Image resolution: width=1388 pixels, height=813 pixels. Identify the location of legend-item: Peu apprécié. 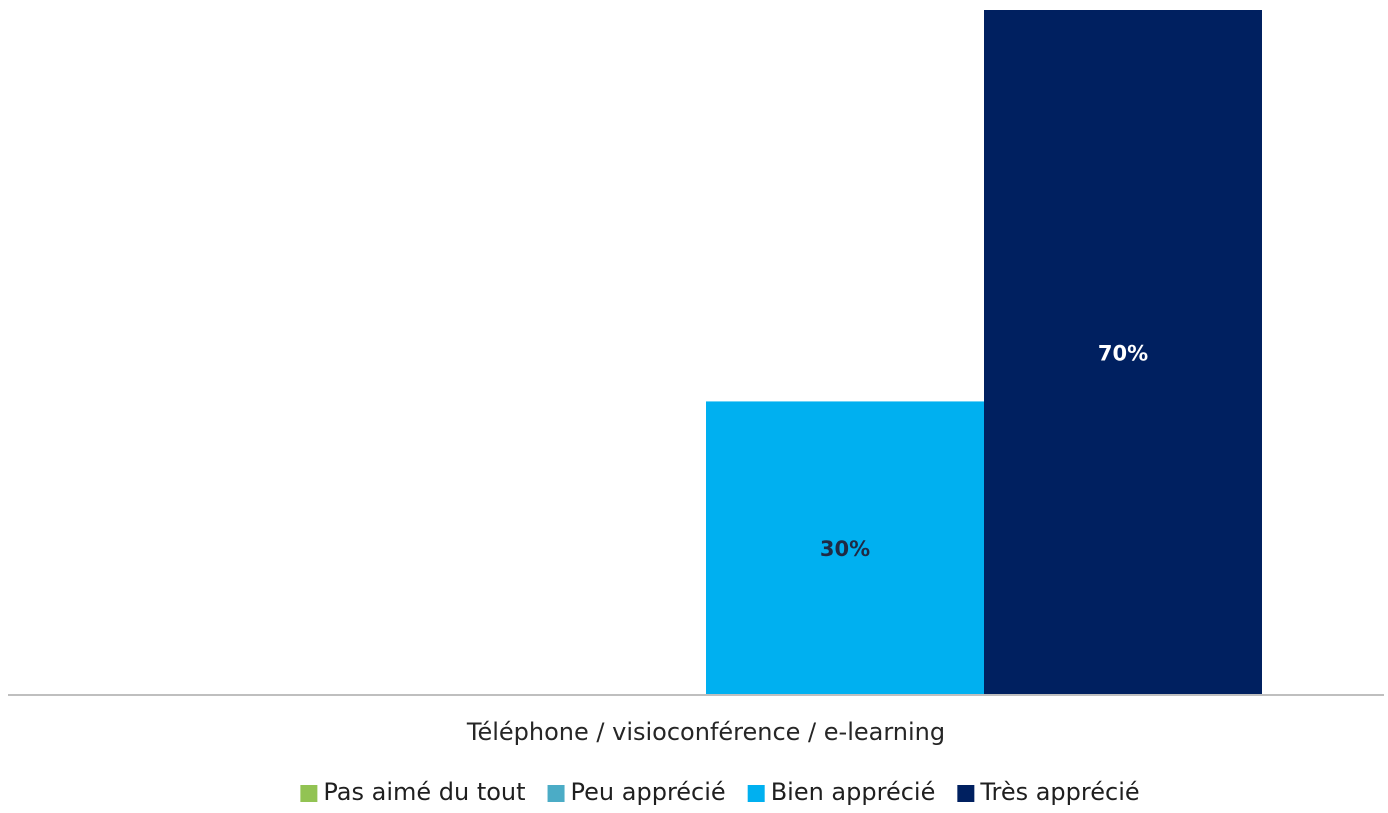
(636, 792).